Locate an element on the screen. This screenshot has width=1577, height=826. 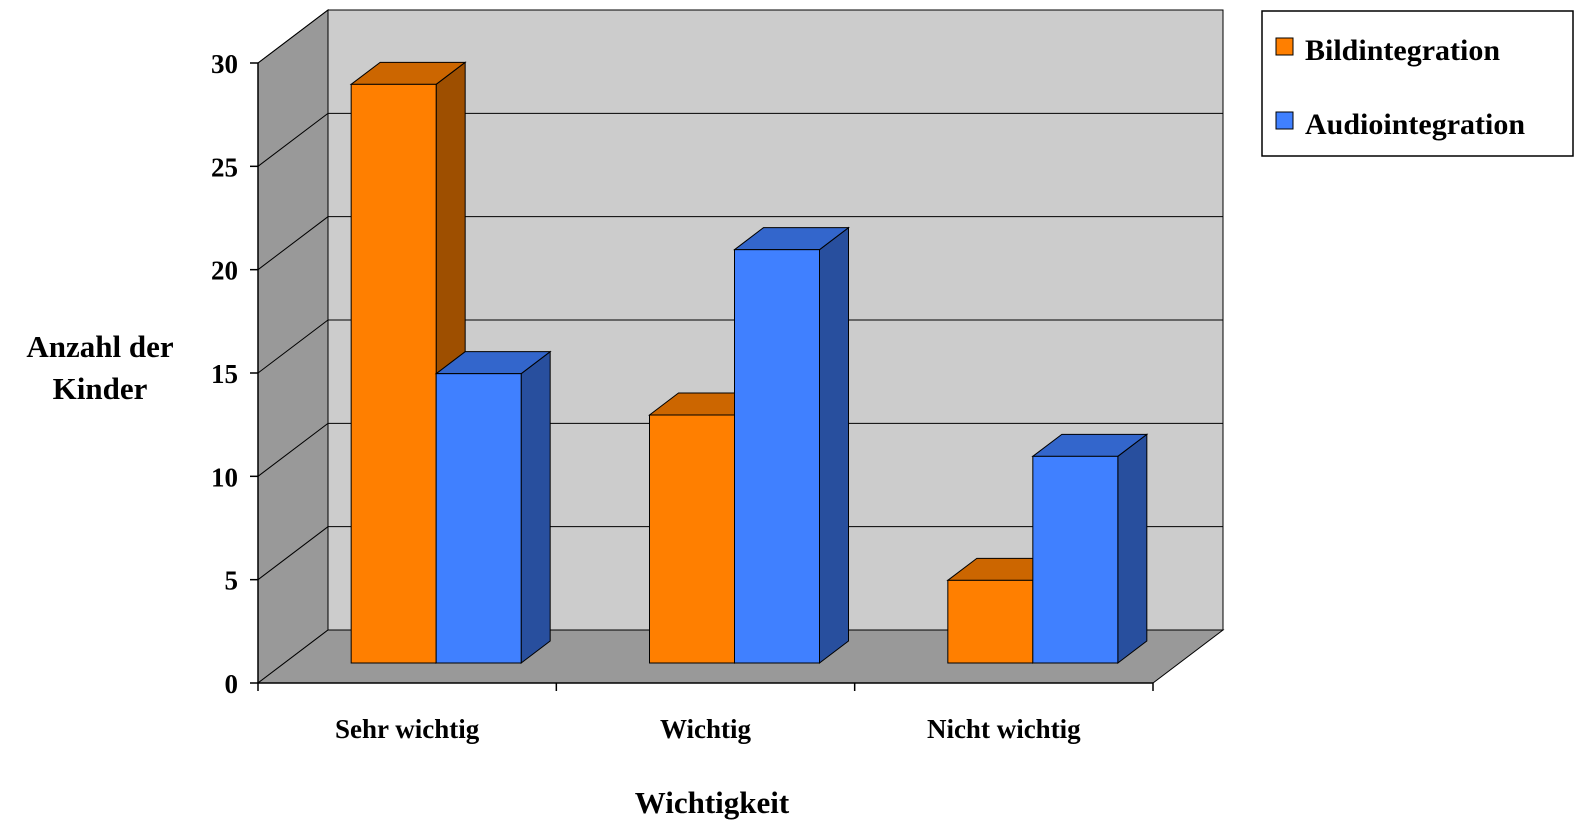
y-tick-label: 30 is located at coordinates (224, 64).